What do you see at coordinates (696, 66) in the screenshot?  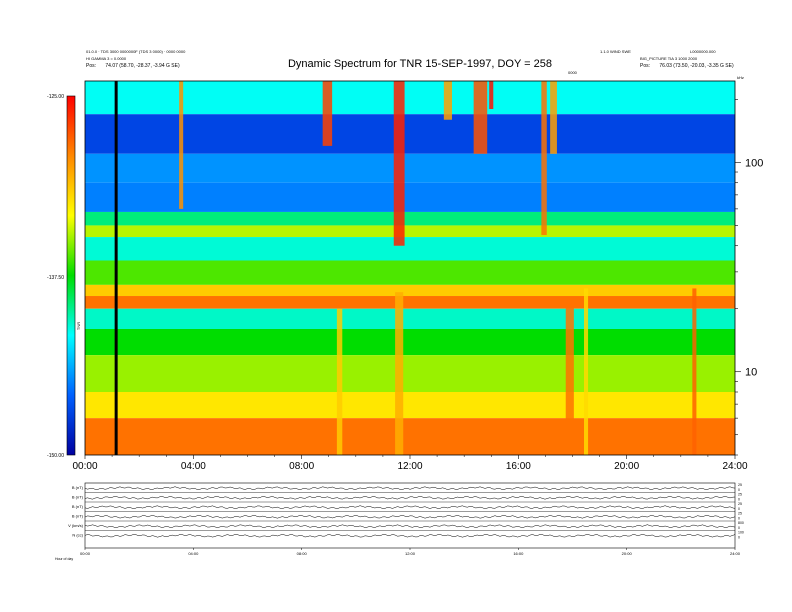 I see `header-right-pos-value: 76.03 (73.50, -20.03, -3.35 G SE)` at bounding box center [696, 66].